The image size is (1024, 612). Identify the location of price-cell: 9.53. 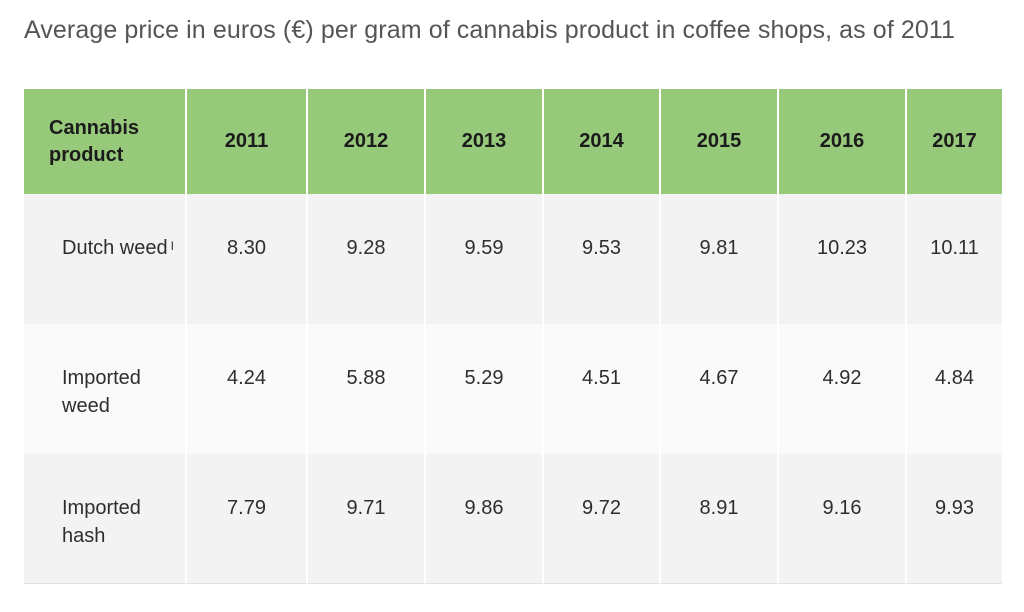
(602, 259).